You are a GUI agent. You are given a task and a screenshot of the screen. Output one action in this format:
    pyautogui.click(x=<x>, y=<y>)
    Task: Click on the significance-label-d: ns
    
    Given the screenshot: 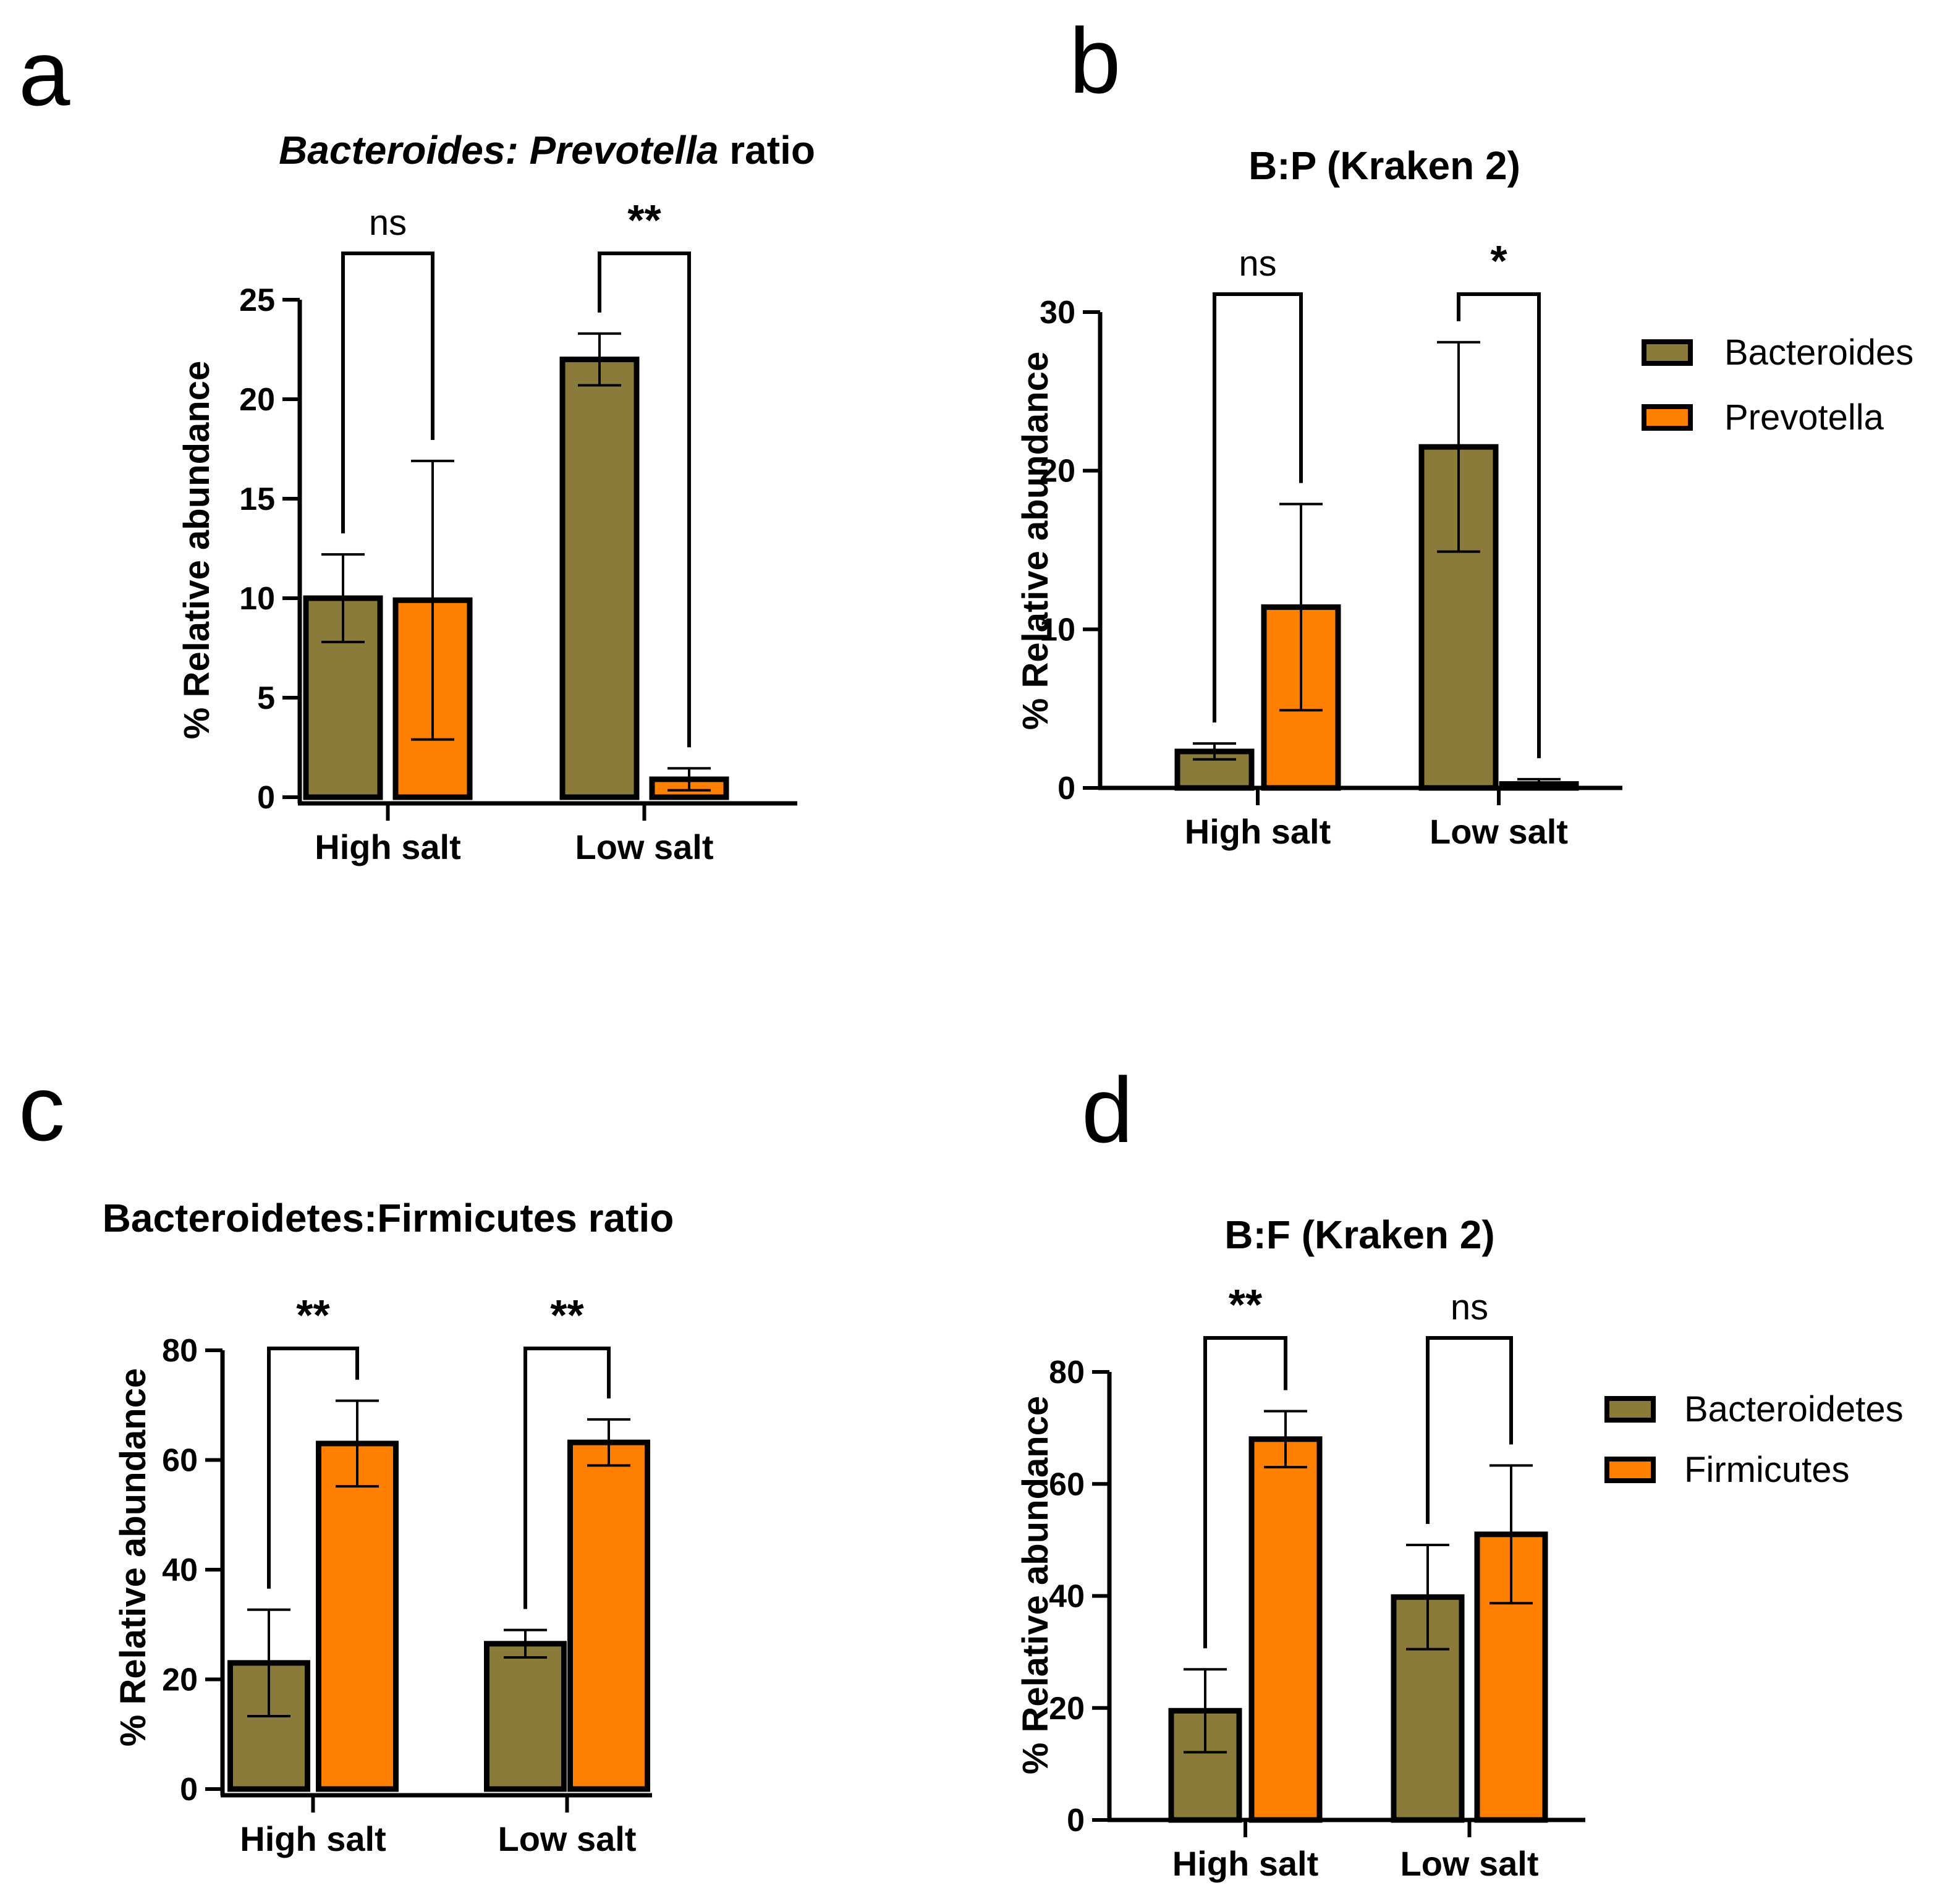 What is the action you would take?
    pyautogui.click(x=1470, y=1307)
    